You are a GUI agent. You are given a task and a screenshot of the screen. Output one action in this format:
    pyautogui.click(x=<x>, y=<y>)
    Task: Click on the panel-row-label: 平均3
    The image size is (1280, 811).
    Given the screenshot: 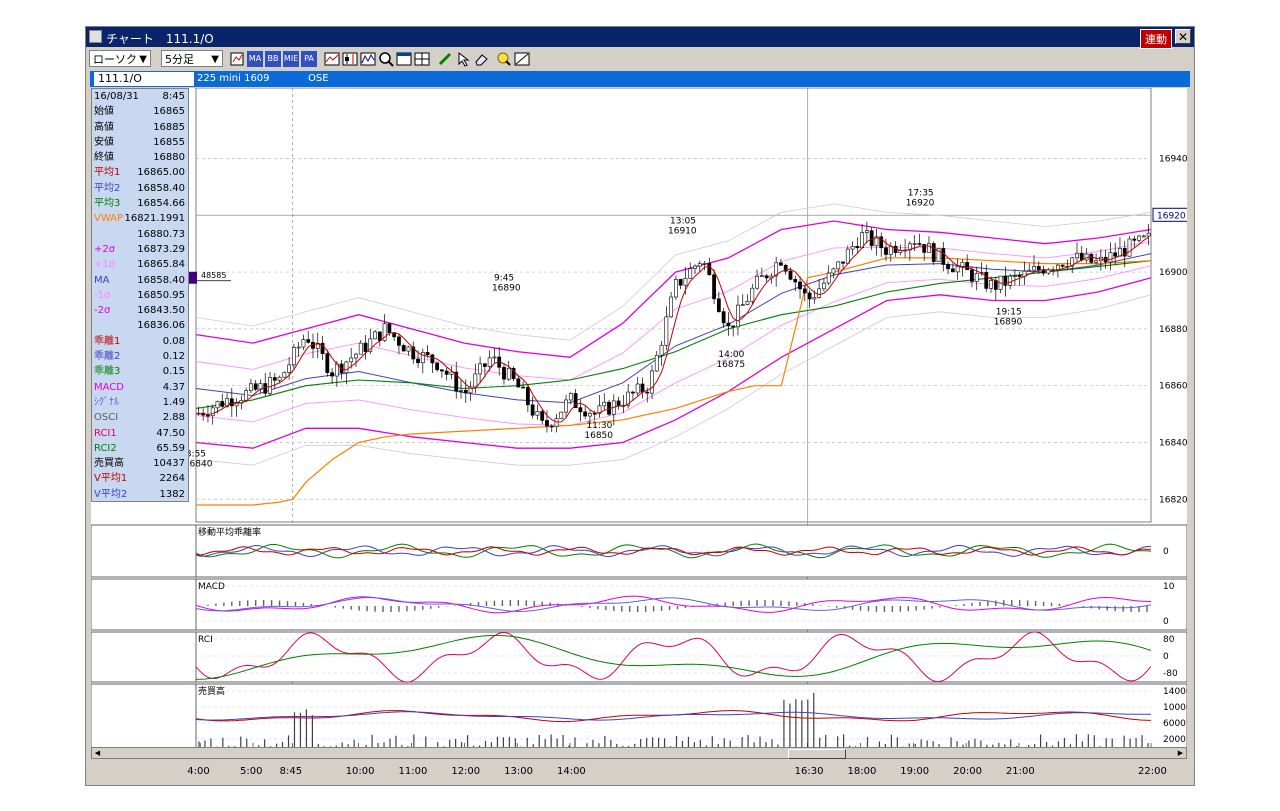 What is the action you would take?
    pyautogui.click(x=107, y=204)
    